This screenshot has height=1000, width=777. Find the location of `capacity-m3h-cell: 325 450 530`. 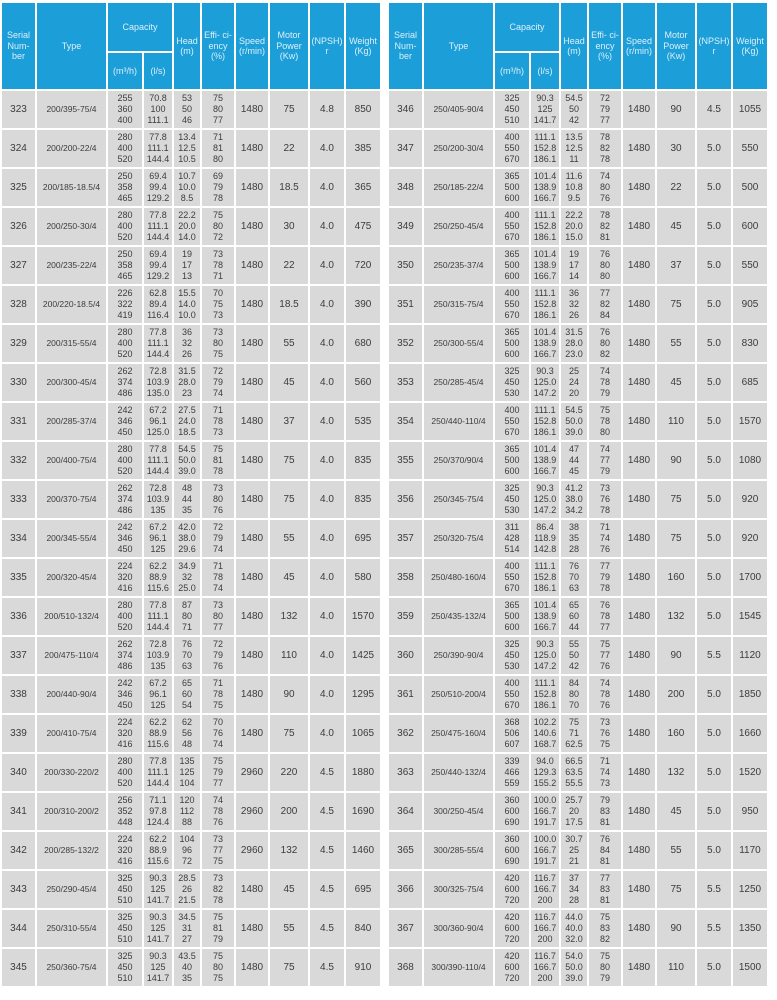

capacity-m3h-cell: 325 450 530 is located at coordinates (512, 382).